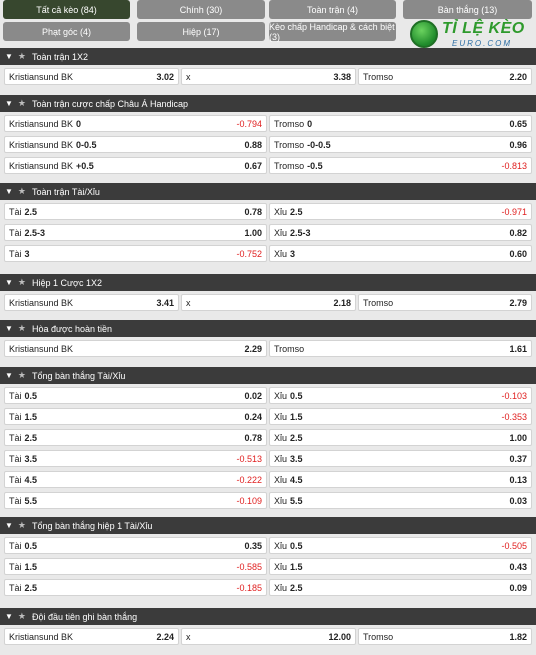 This screenshot has width=536, height=655. Describe the element at coordinates (135, 416) in the screenshot. I see `odds-cell-left: Tài 1.5 0.24` at that location.